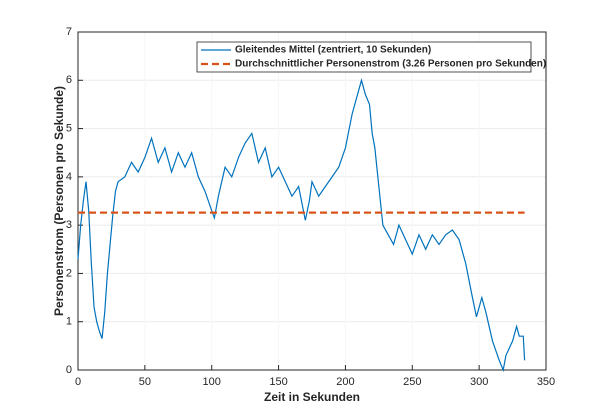  Describe the element at coordinates (145, 382) in the screenshot. I see `x-tick-label: 50` at that location.